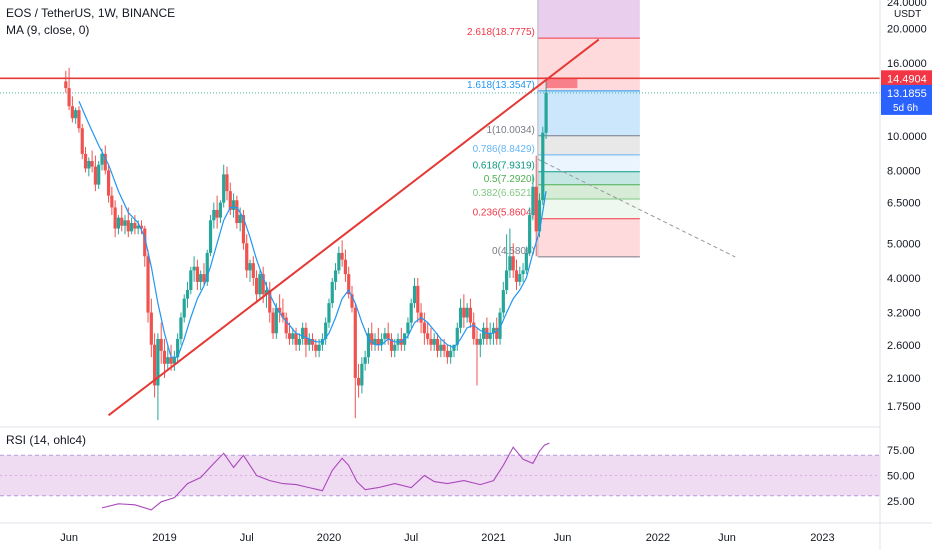 This screenshot has width=932, height=550. Describe the element at coordinates (901, 477) in the screenshot. I see `rsi-tick-label: 50.00` at that location.